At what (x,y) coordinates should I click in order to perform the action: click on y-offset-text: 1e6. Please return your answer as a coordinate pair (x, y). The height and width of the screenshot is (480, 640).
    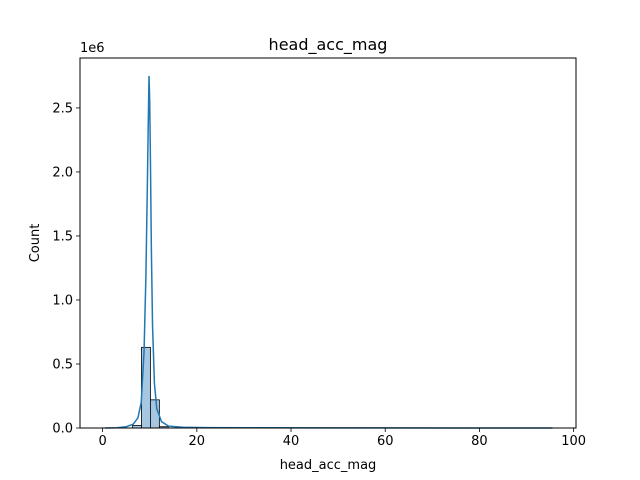
    Looking at the image, I should click on (92, 48).